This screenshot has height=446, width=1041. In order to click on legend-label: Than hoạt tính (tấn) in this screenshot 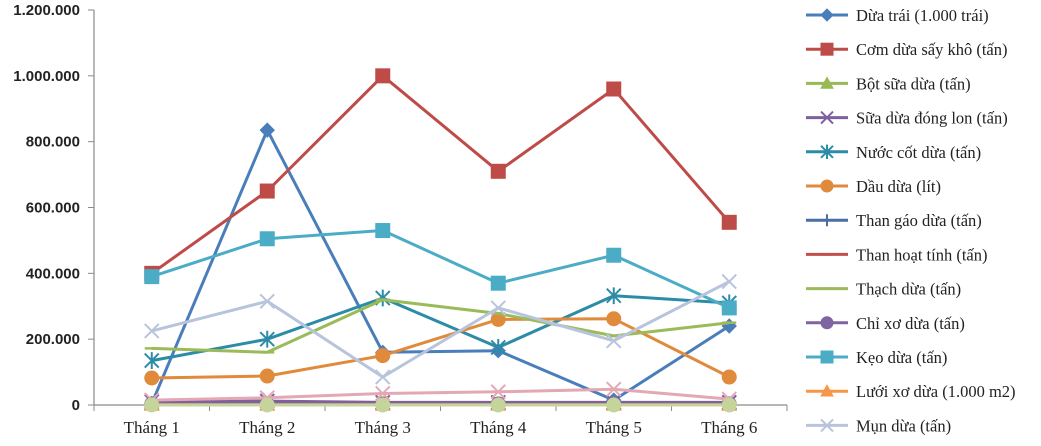, I will do `click(922, 254)`.